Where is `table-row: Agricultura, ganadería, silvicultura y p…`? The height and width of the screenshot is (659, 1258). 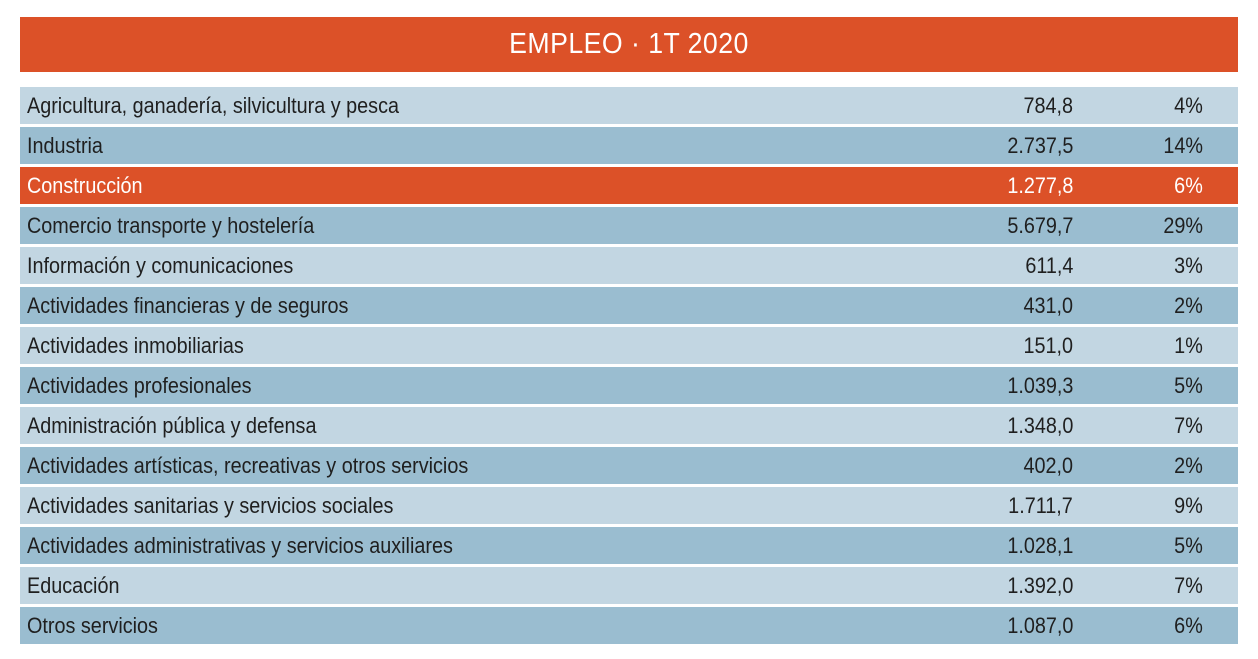
table-row: Agricultura, ganadería, silvicultura y p… is located at coordinates (629, 105).